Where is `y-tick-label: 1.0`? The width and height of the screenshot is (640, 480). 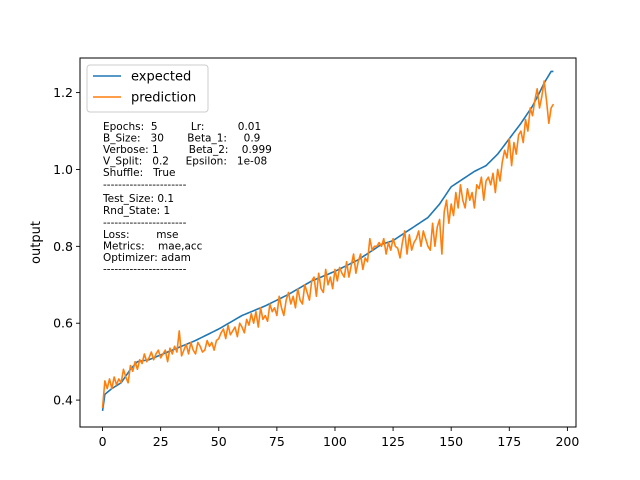 y-tick-label: 1.0 is located at coordinates (63, 169).